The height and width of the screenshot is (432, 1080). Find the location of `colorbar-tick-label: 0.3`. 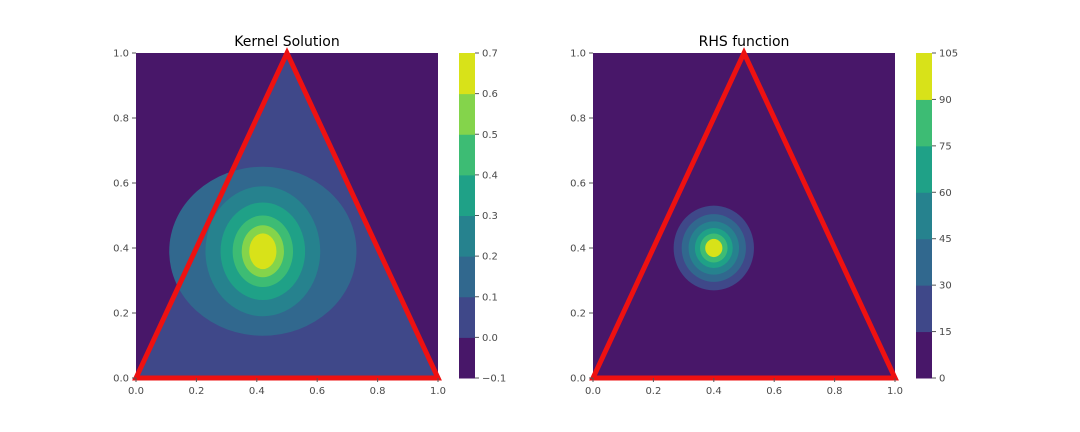

colorbar-tick-label: 0.3 is located at coordinates (490, 216).